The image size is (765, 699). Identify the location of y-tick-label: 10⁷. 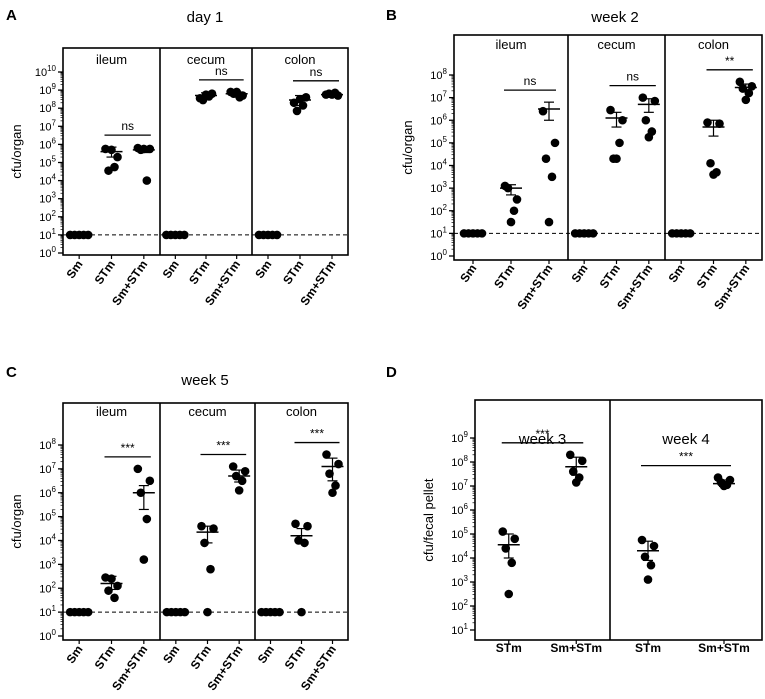
(459, 485).